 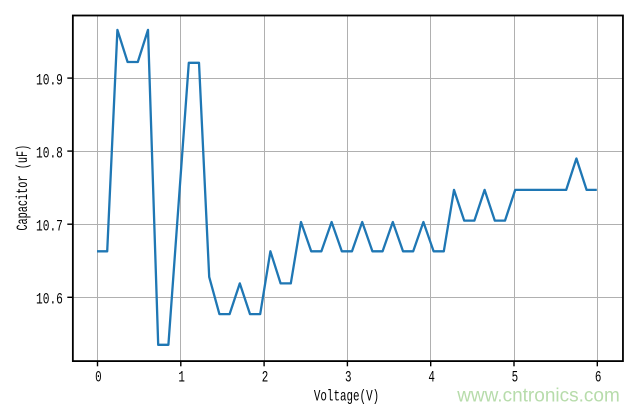 What do you see at coordinates (49, 81) in the screenshot?
I see `svg-text: 10.9` at bounding box center [49, 81].